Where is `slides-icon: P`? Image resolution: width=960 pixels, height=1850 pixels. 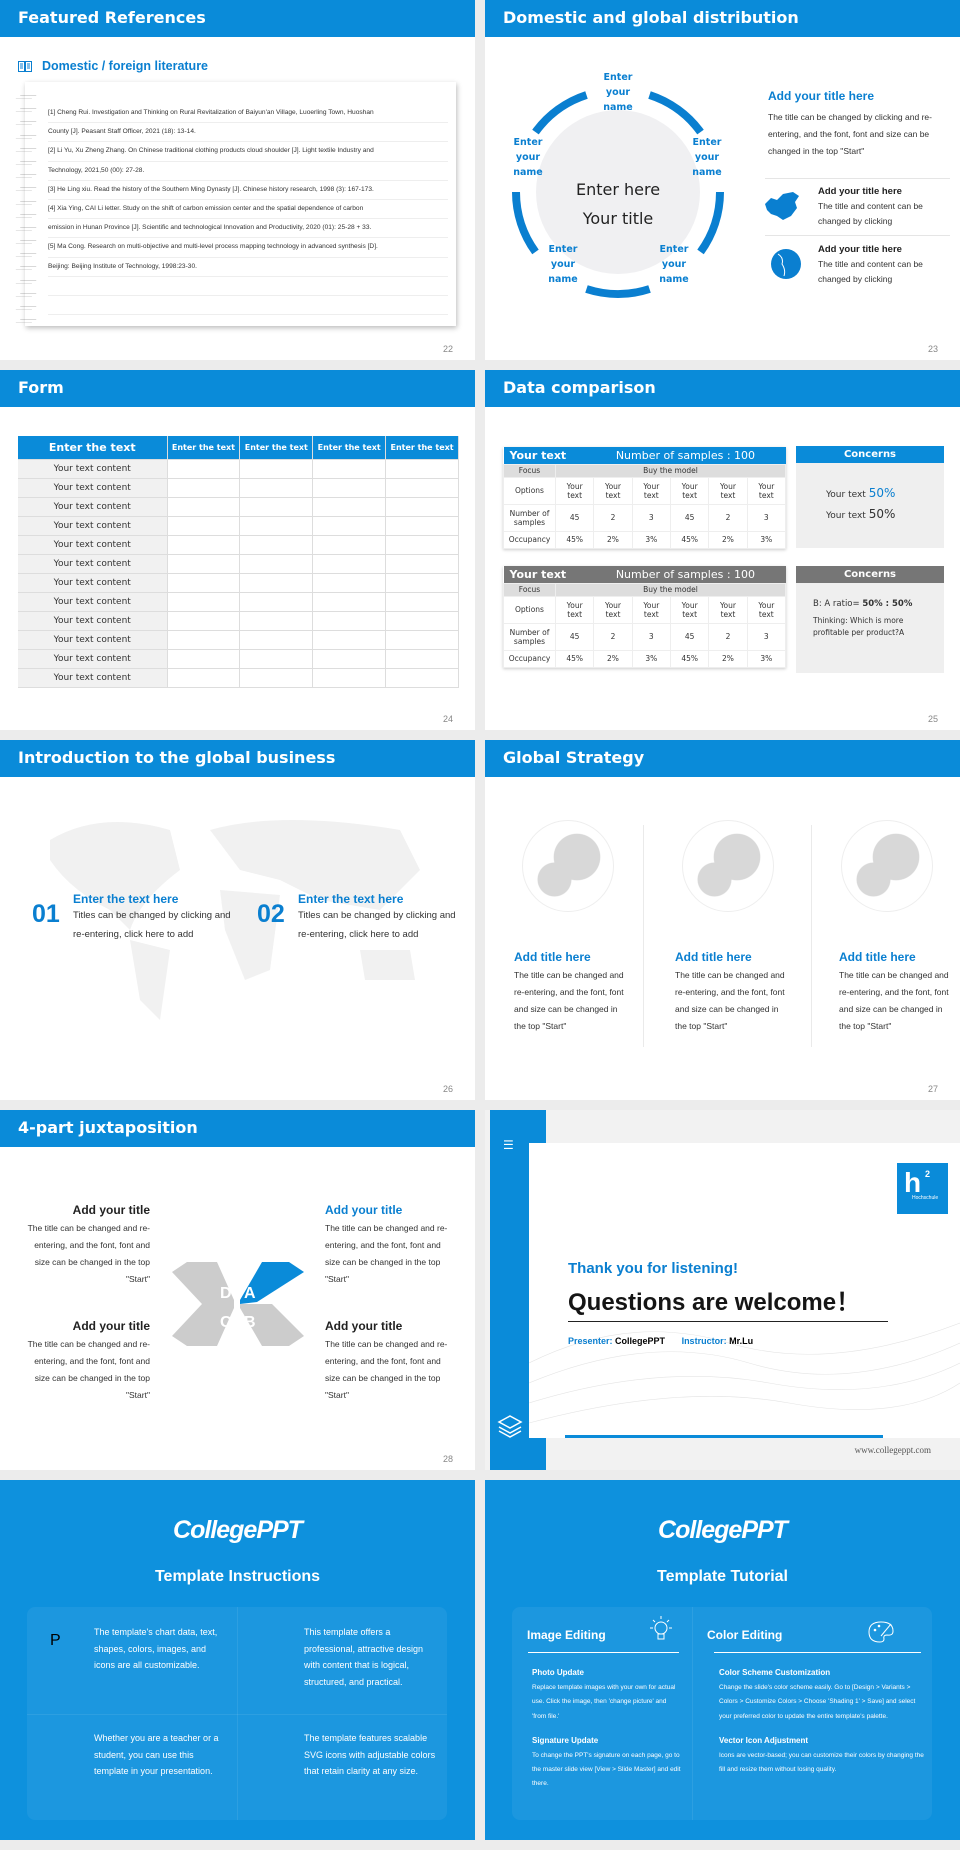
slides-icon: P is located at coordinates (55, 1641).